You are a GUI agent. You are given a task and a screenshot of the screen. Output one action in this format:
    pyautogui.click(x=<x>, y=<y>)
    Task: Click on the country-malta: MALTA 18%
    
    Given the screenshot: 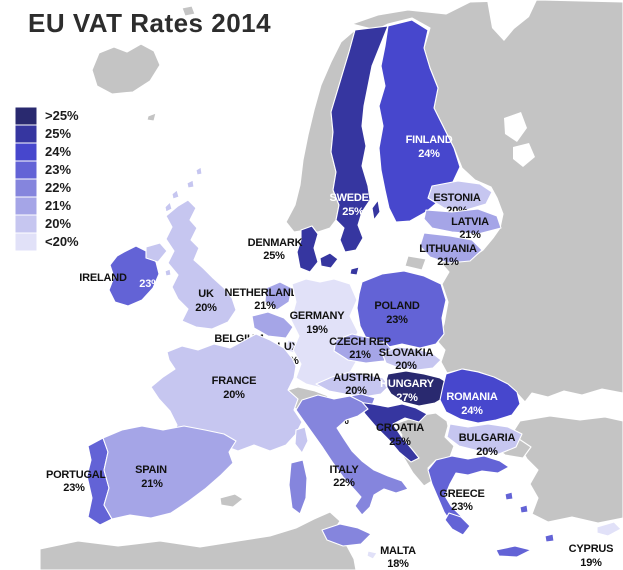 What is the action you would take?
    pyautogui.click(x=391, y=557)
    